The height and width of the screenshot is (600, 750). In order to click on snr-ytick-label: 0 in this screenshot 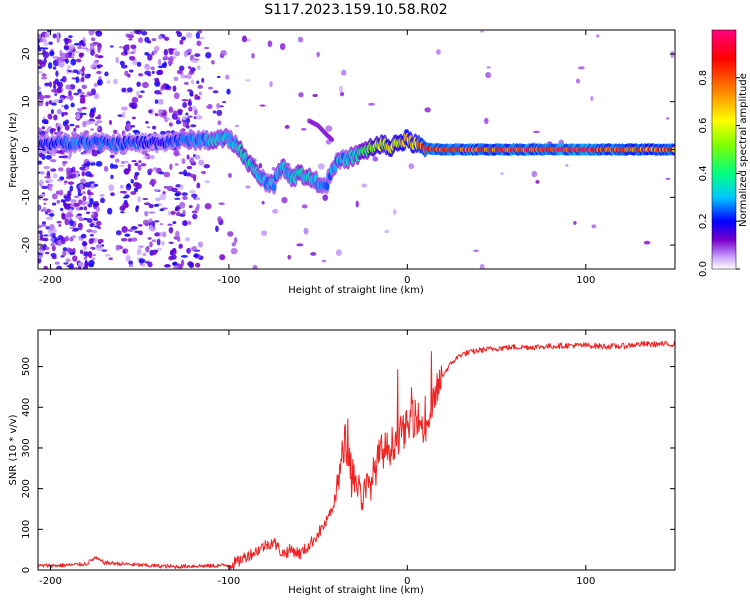, I will do `click(26, 570)`.